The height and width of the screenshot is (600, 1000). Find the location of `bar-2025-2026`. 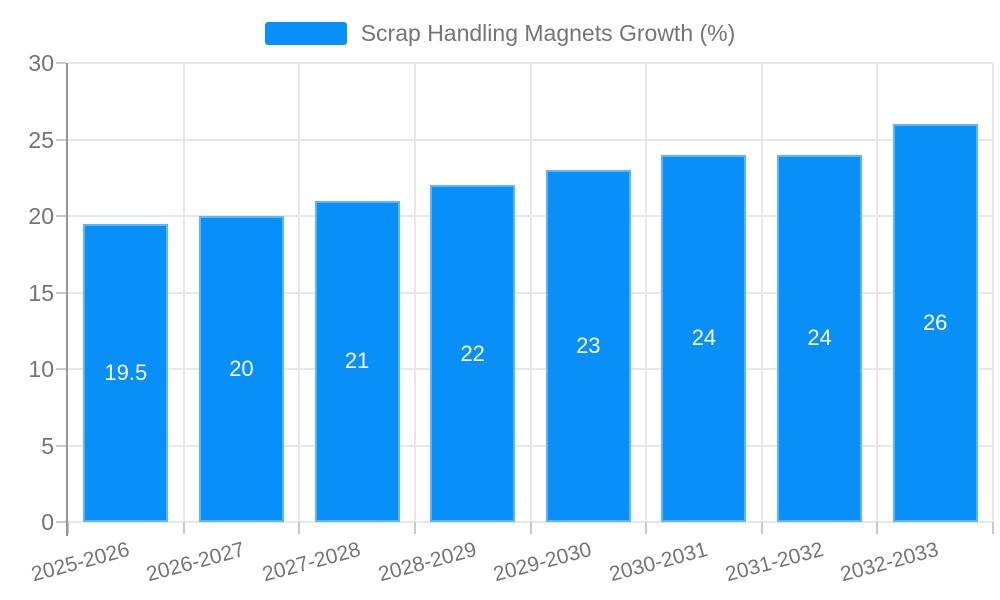

bar-2025-2026 is located at coordinates (126, 372).